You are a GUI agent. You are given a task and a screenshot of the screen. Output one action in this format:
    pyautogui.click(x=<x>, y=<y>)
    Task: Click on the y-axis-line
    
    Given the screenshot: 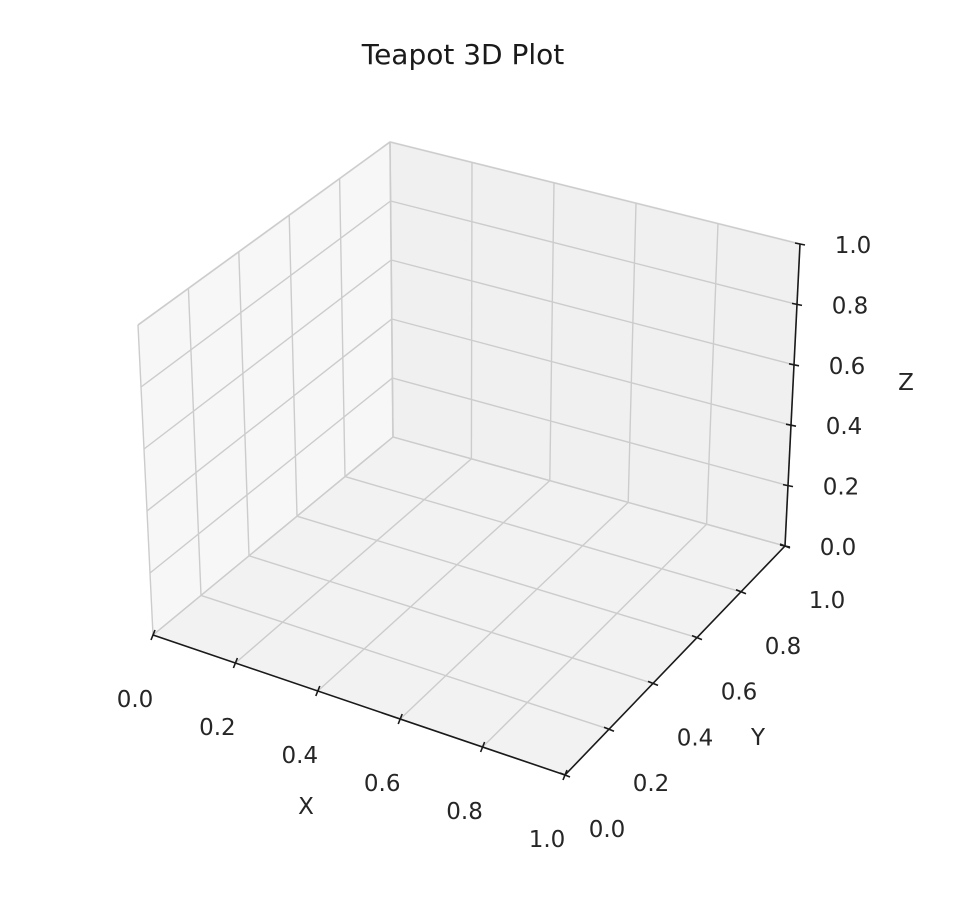 What is the action you would take?
    pyautogui.click(x=675, y=660)
    